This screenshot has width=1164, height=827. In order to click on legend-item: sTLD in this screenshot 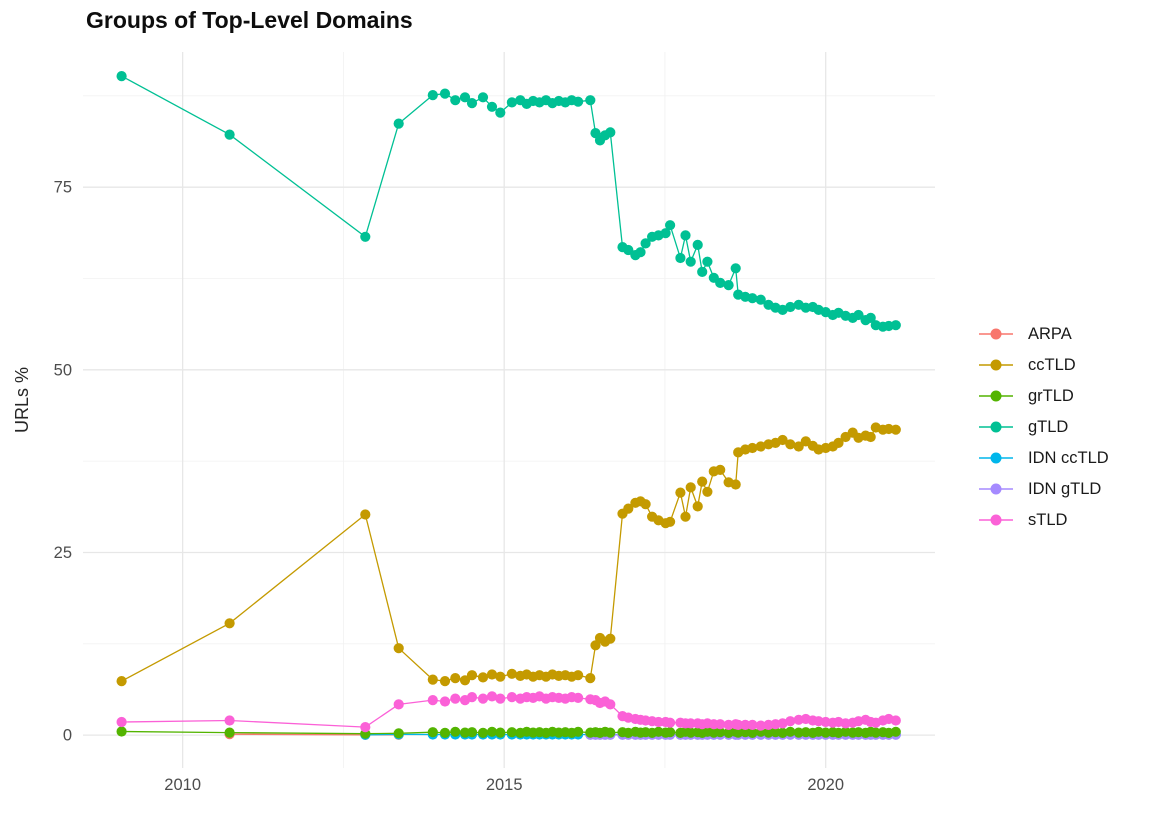, I will do `click(1042, 520)`.